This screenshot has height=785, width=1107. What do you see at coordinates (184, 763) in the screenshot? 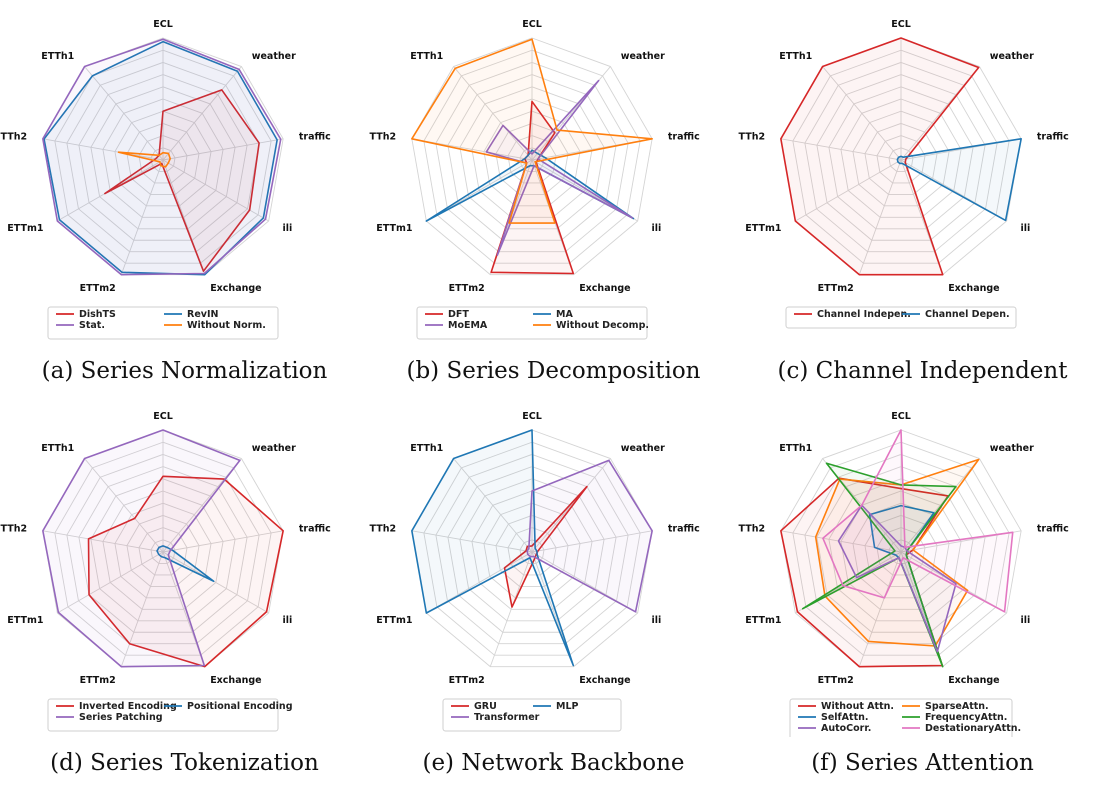
I see `figure-caption: (d) Series Tokenization` at bounding box center [184, 763].